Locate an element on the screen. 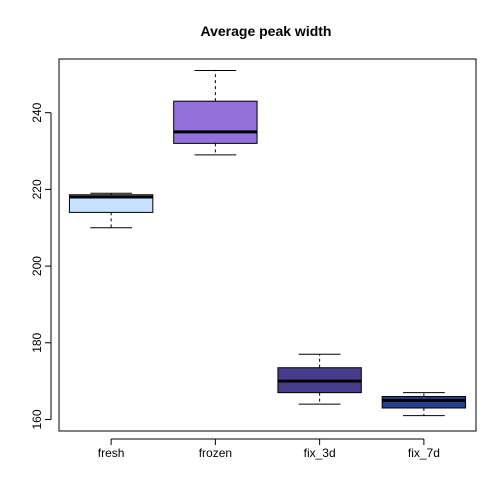 The height and width of the screenshot is (504, 504). box-frozen is located at coordinates (215, 113).